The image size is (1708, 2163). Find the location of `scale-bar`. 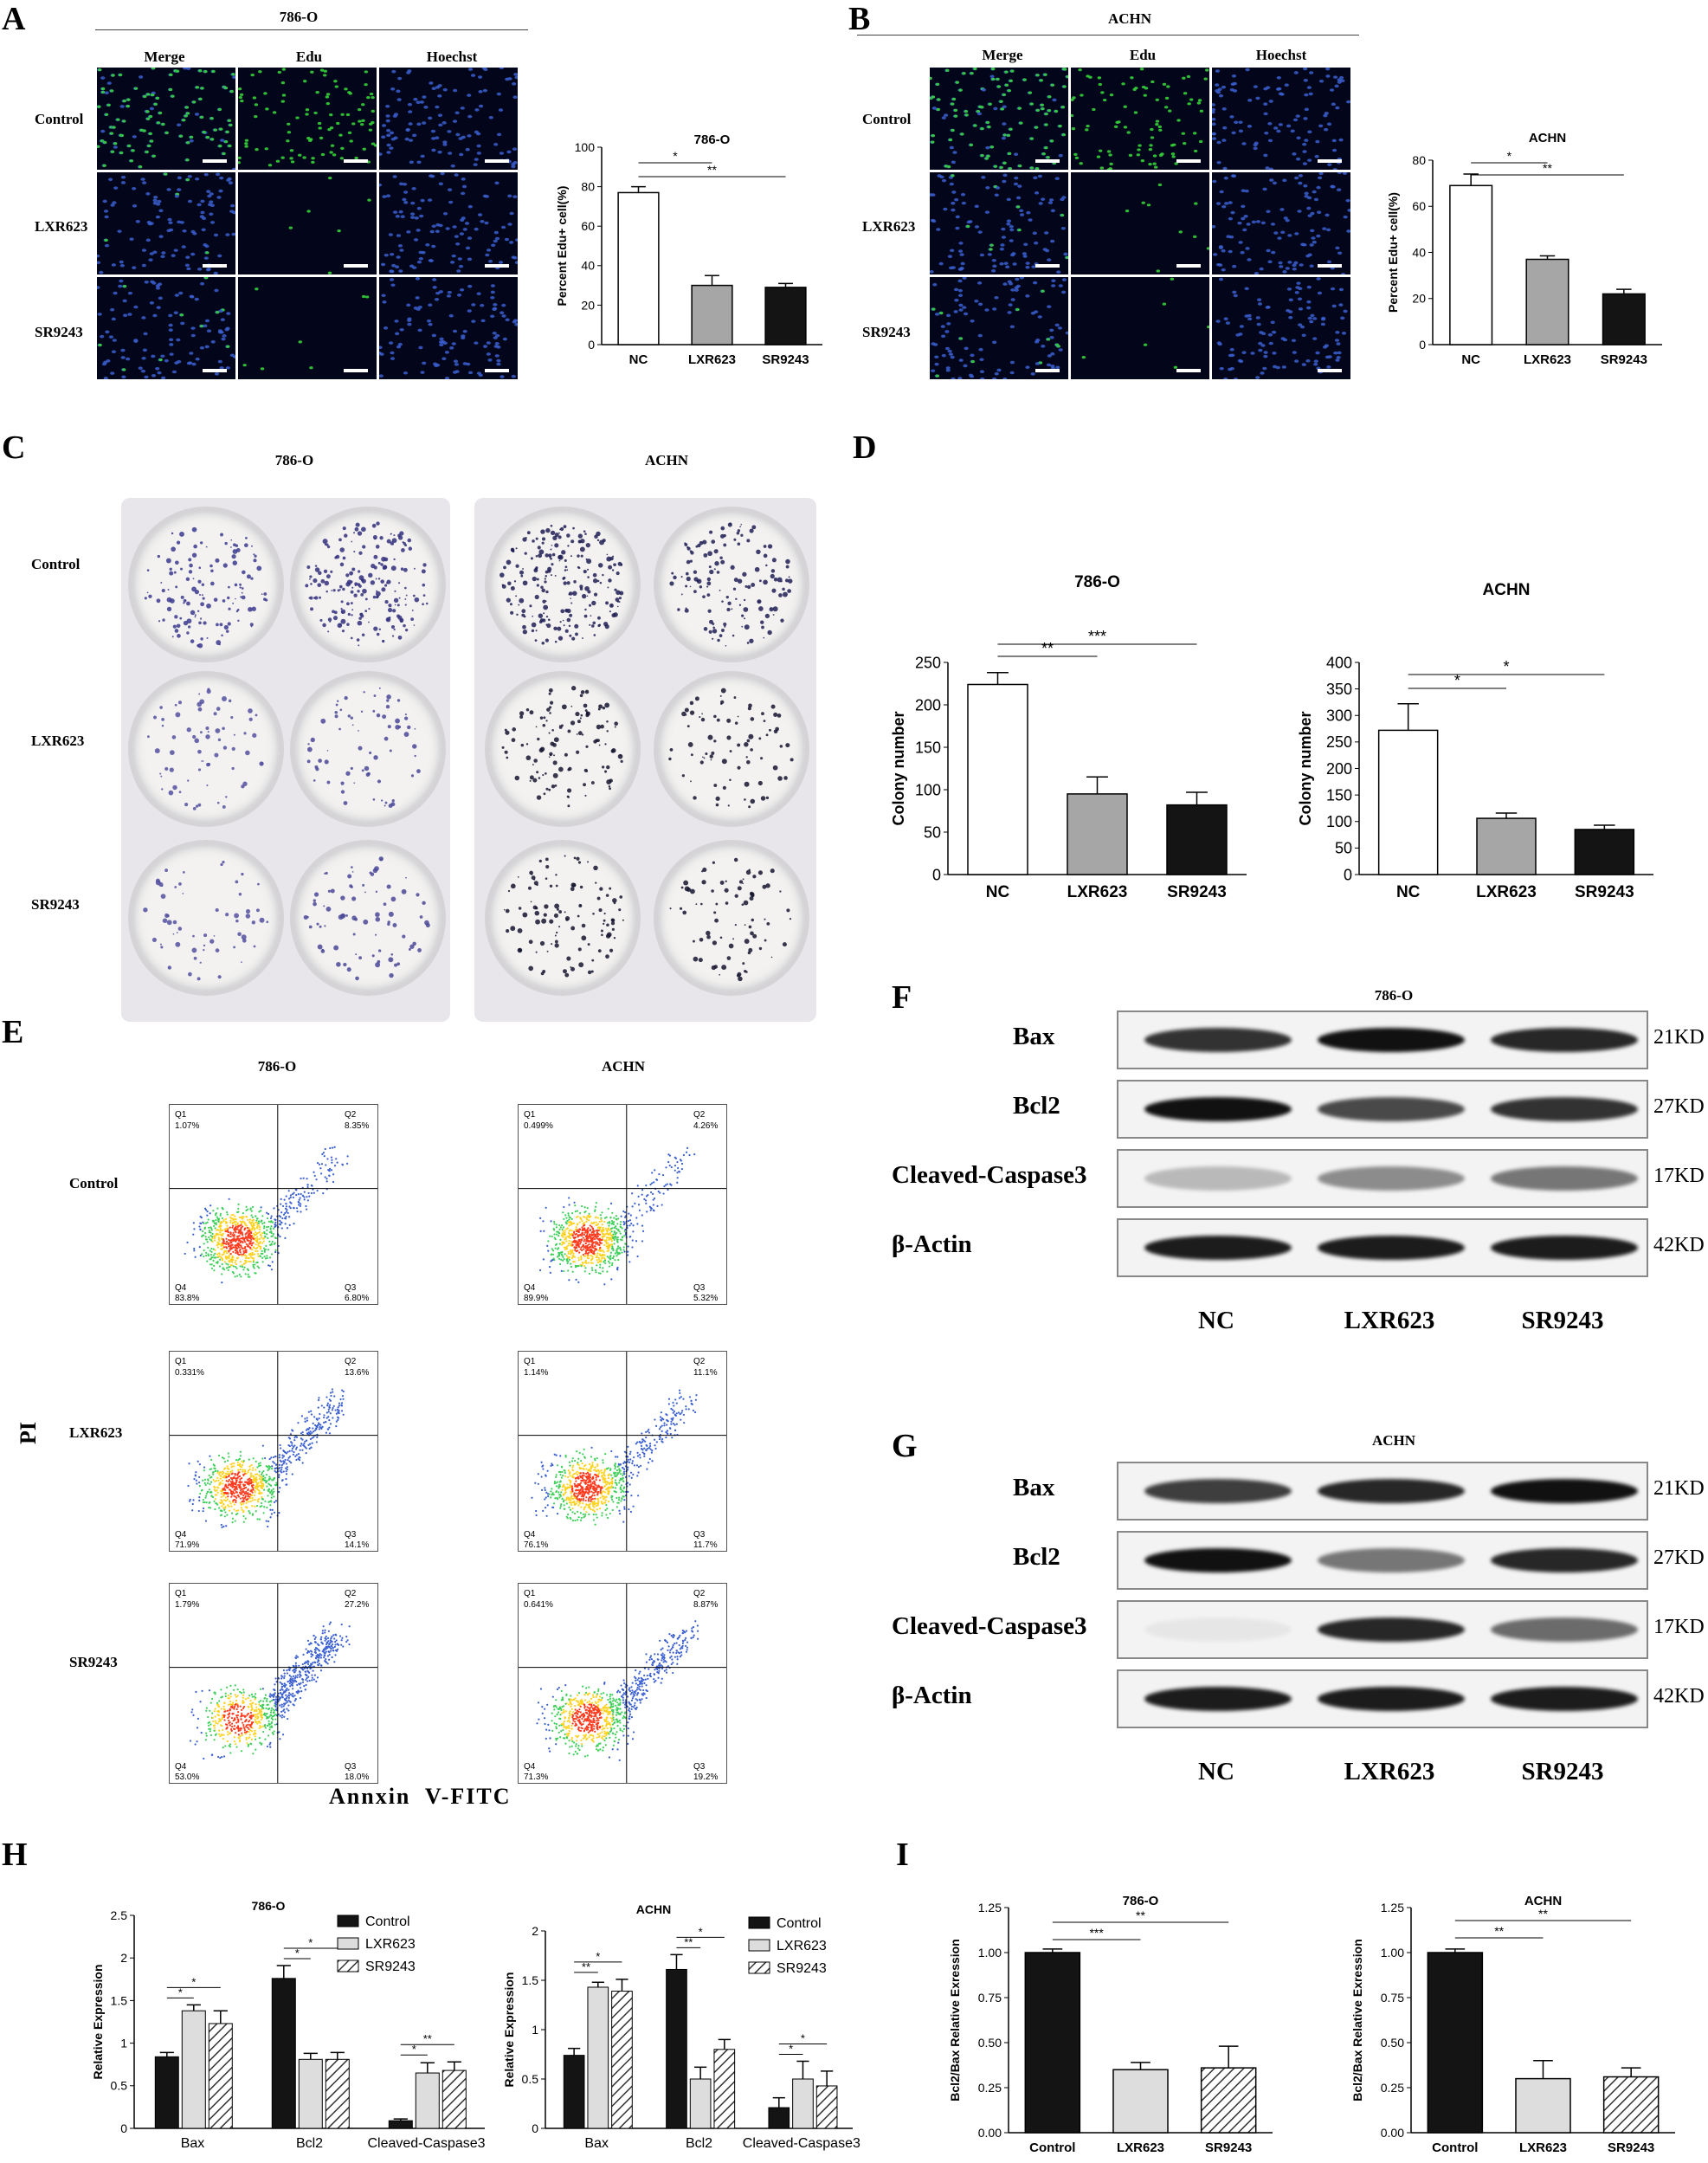

scale-bar is located at coordinates (1330, 370).